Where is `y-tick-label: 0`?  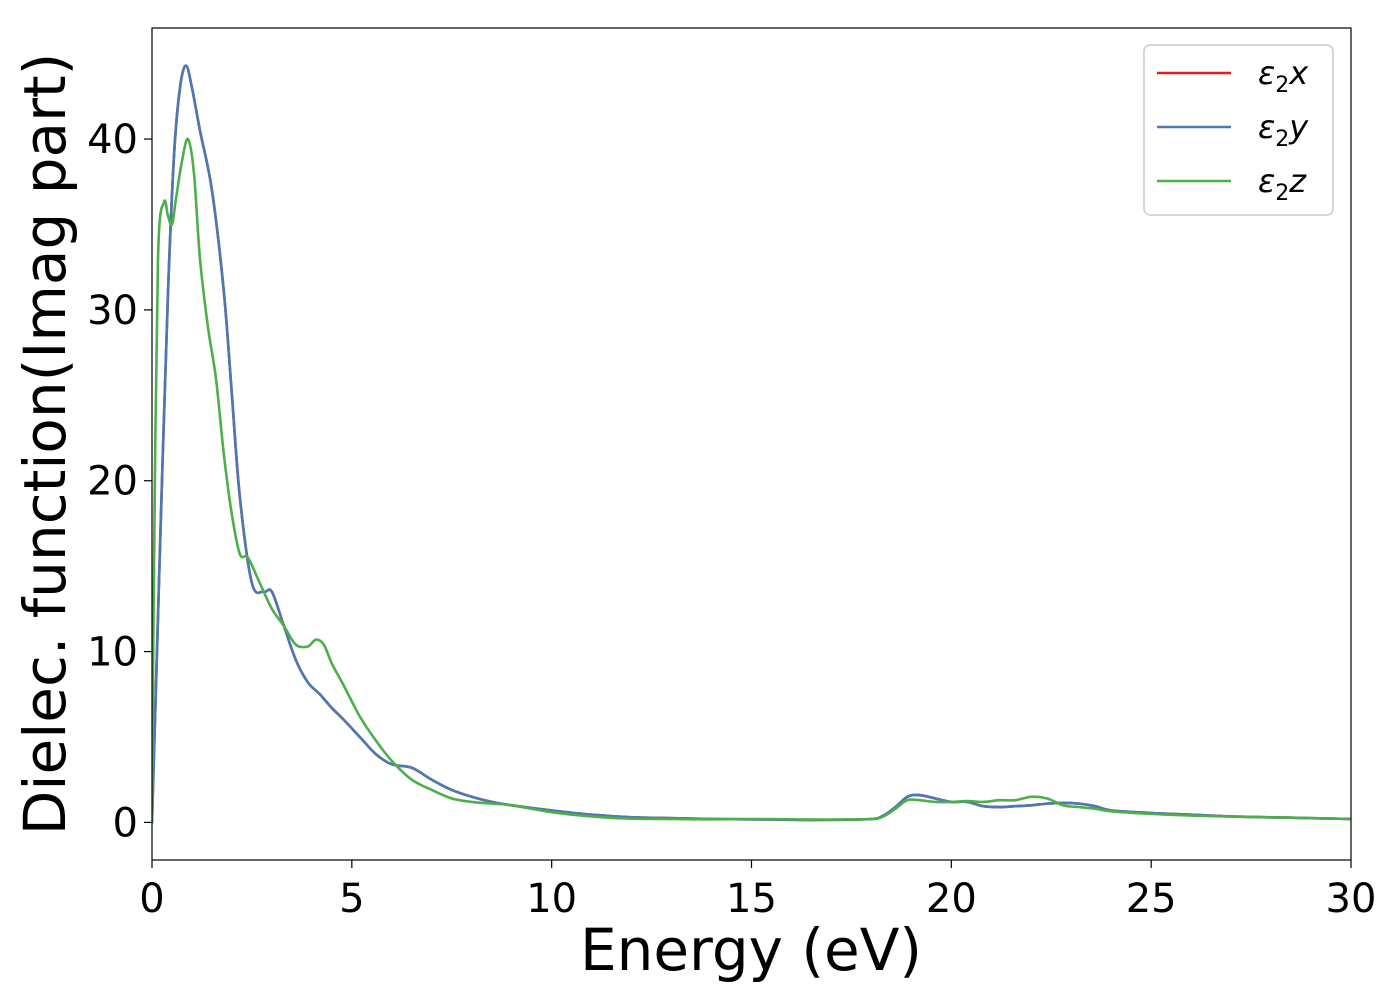
y-tick-label: 0 is located at coordinates (125, 823).